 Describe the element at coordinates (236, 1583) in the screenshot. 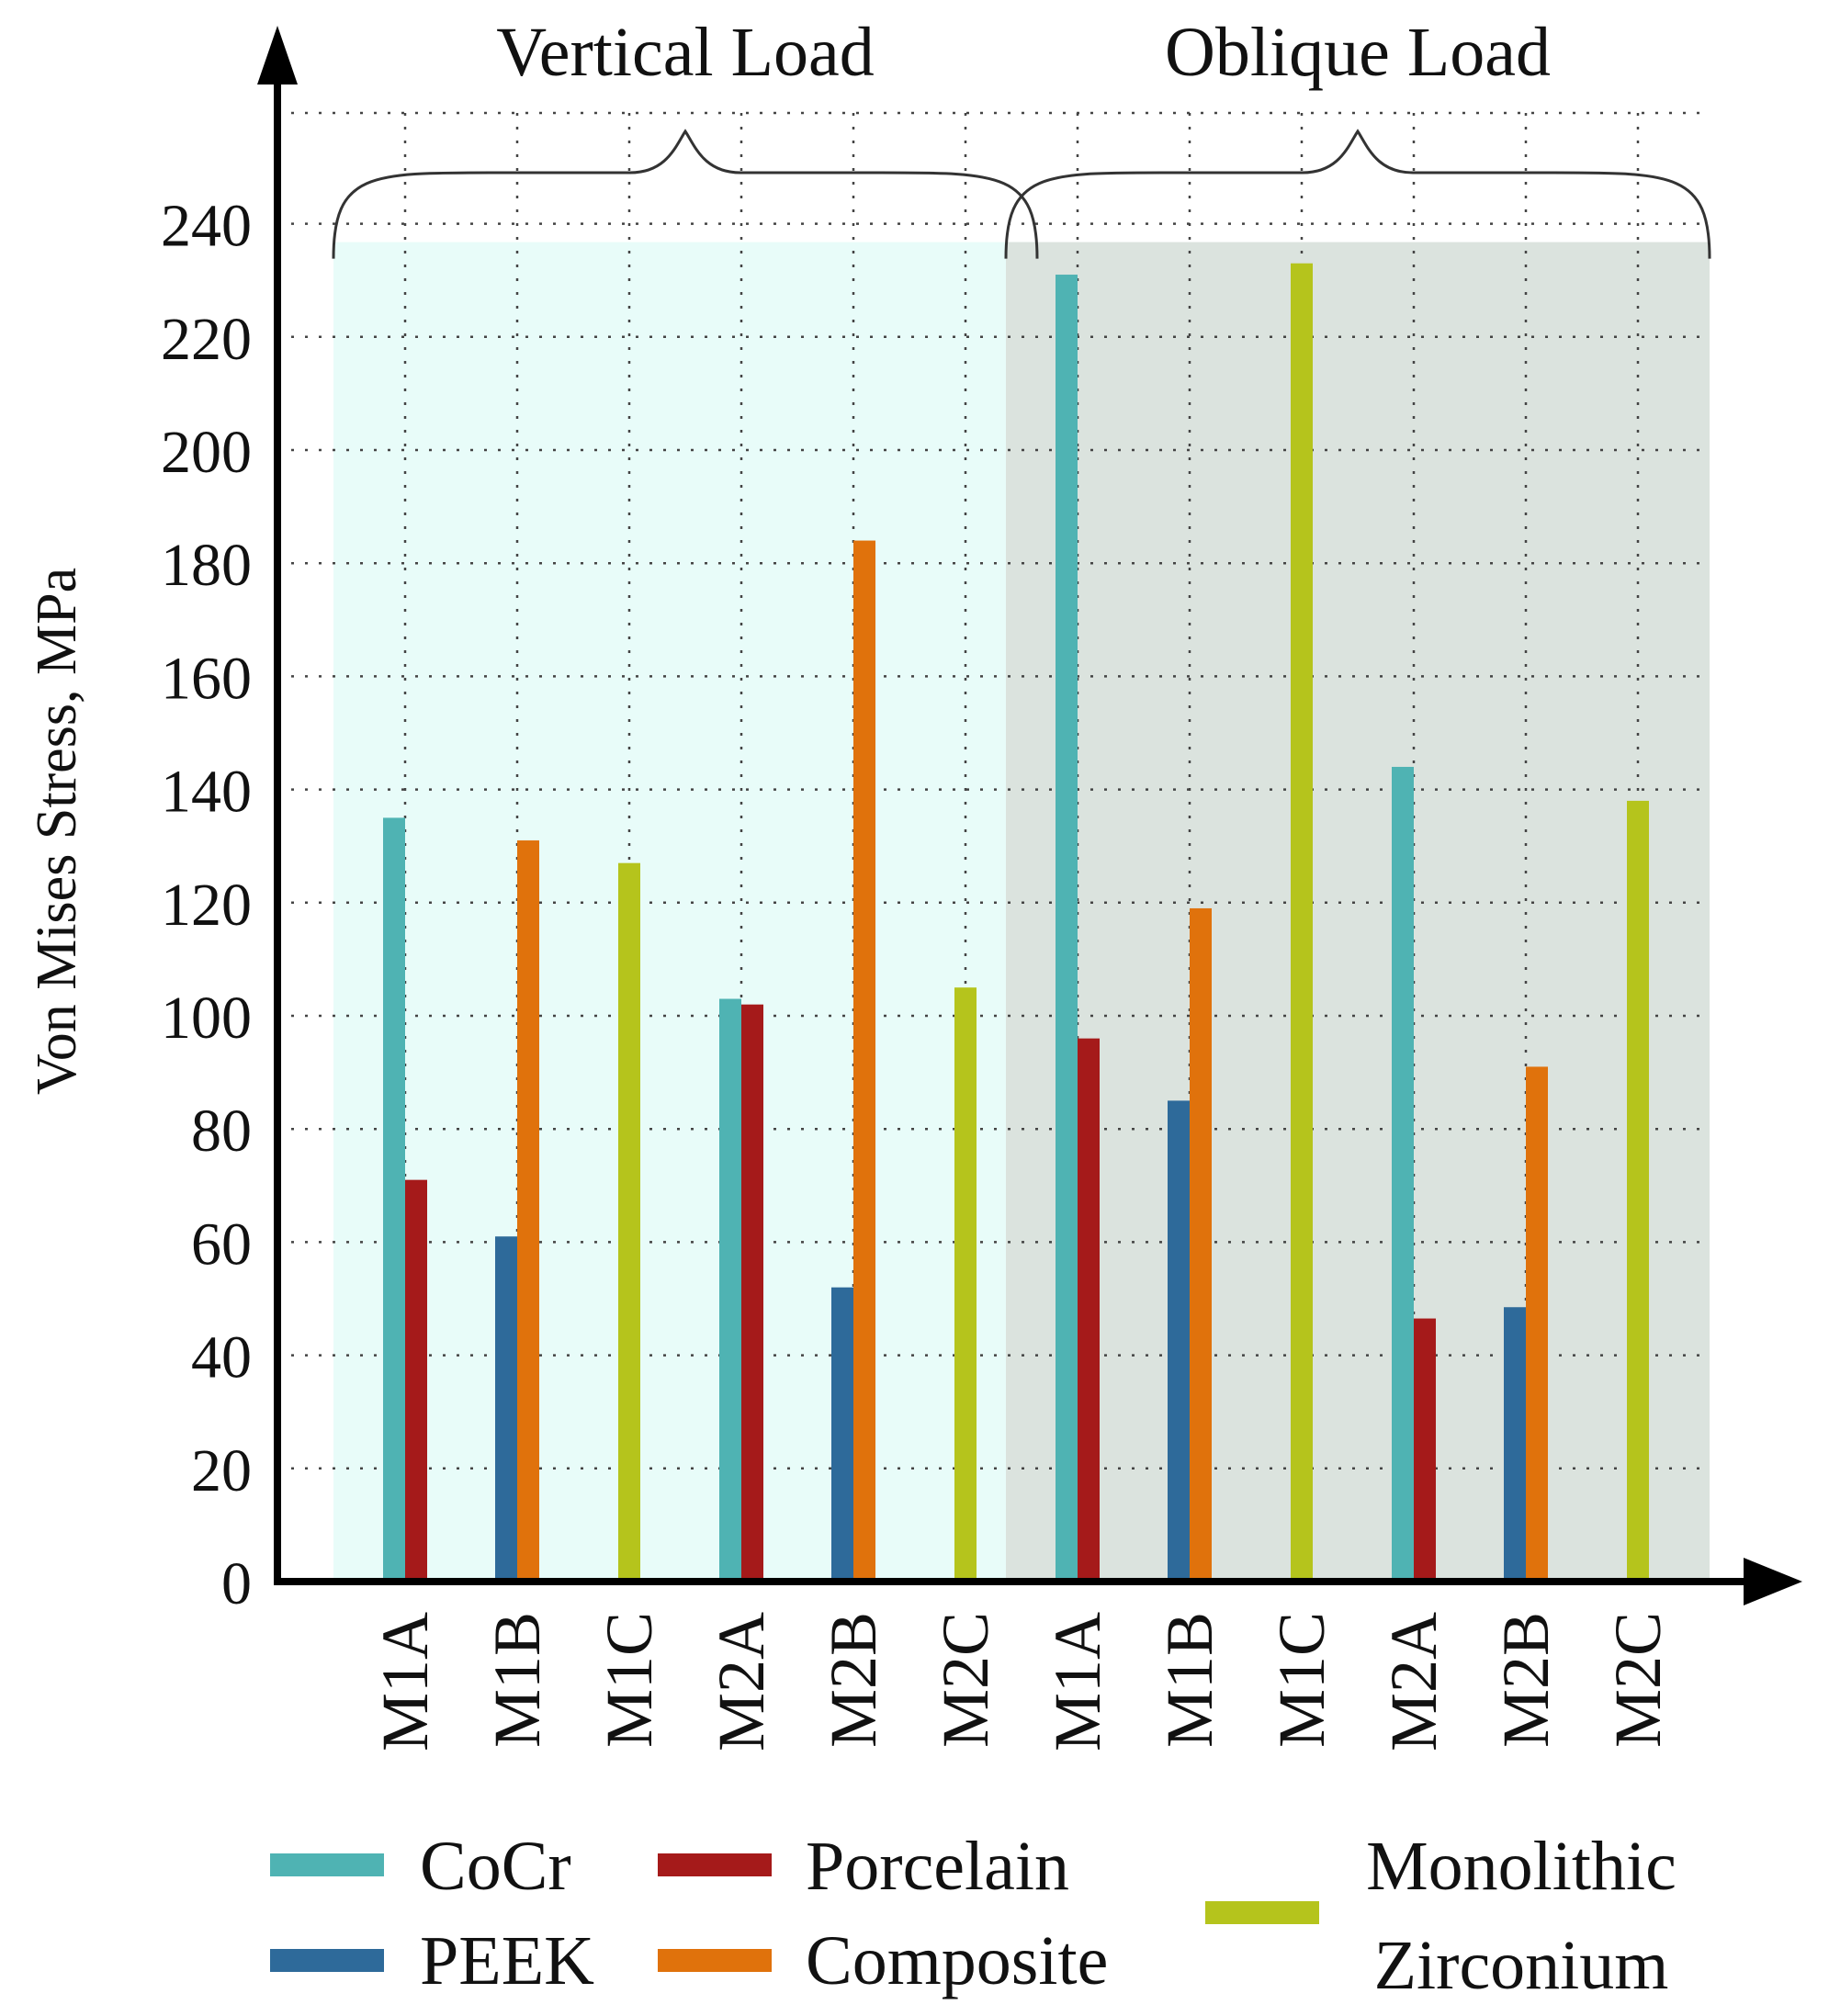

I see `y-tick-label: 0` at that location.